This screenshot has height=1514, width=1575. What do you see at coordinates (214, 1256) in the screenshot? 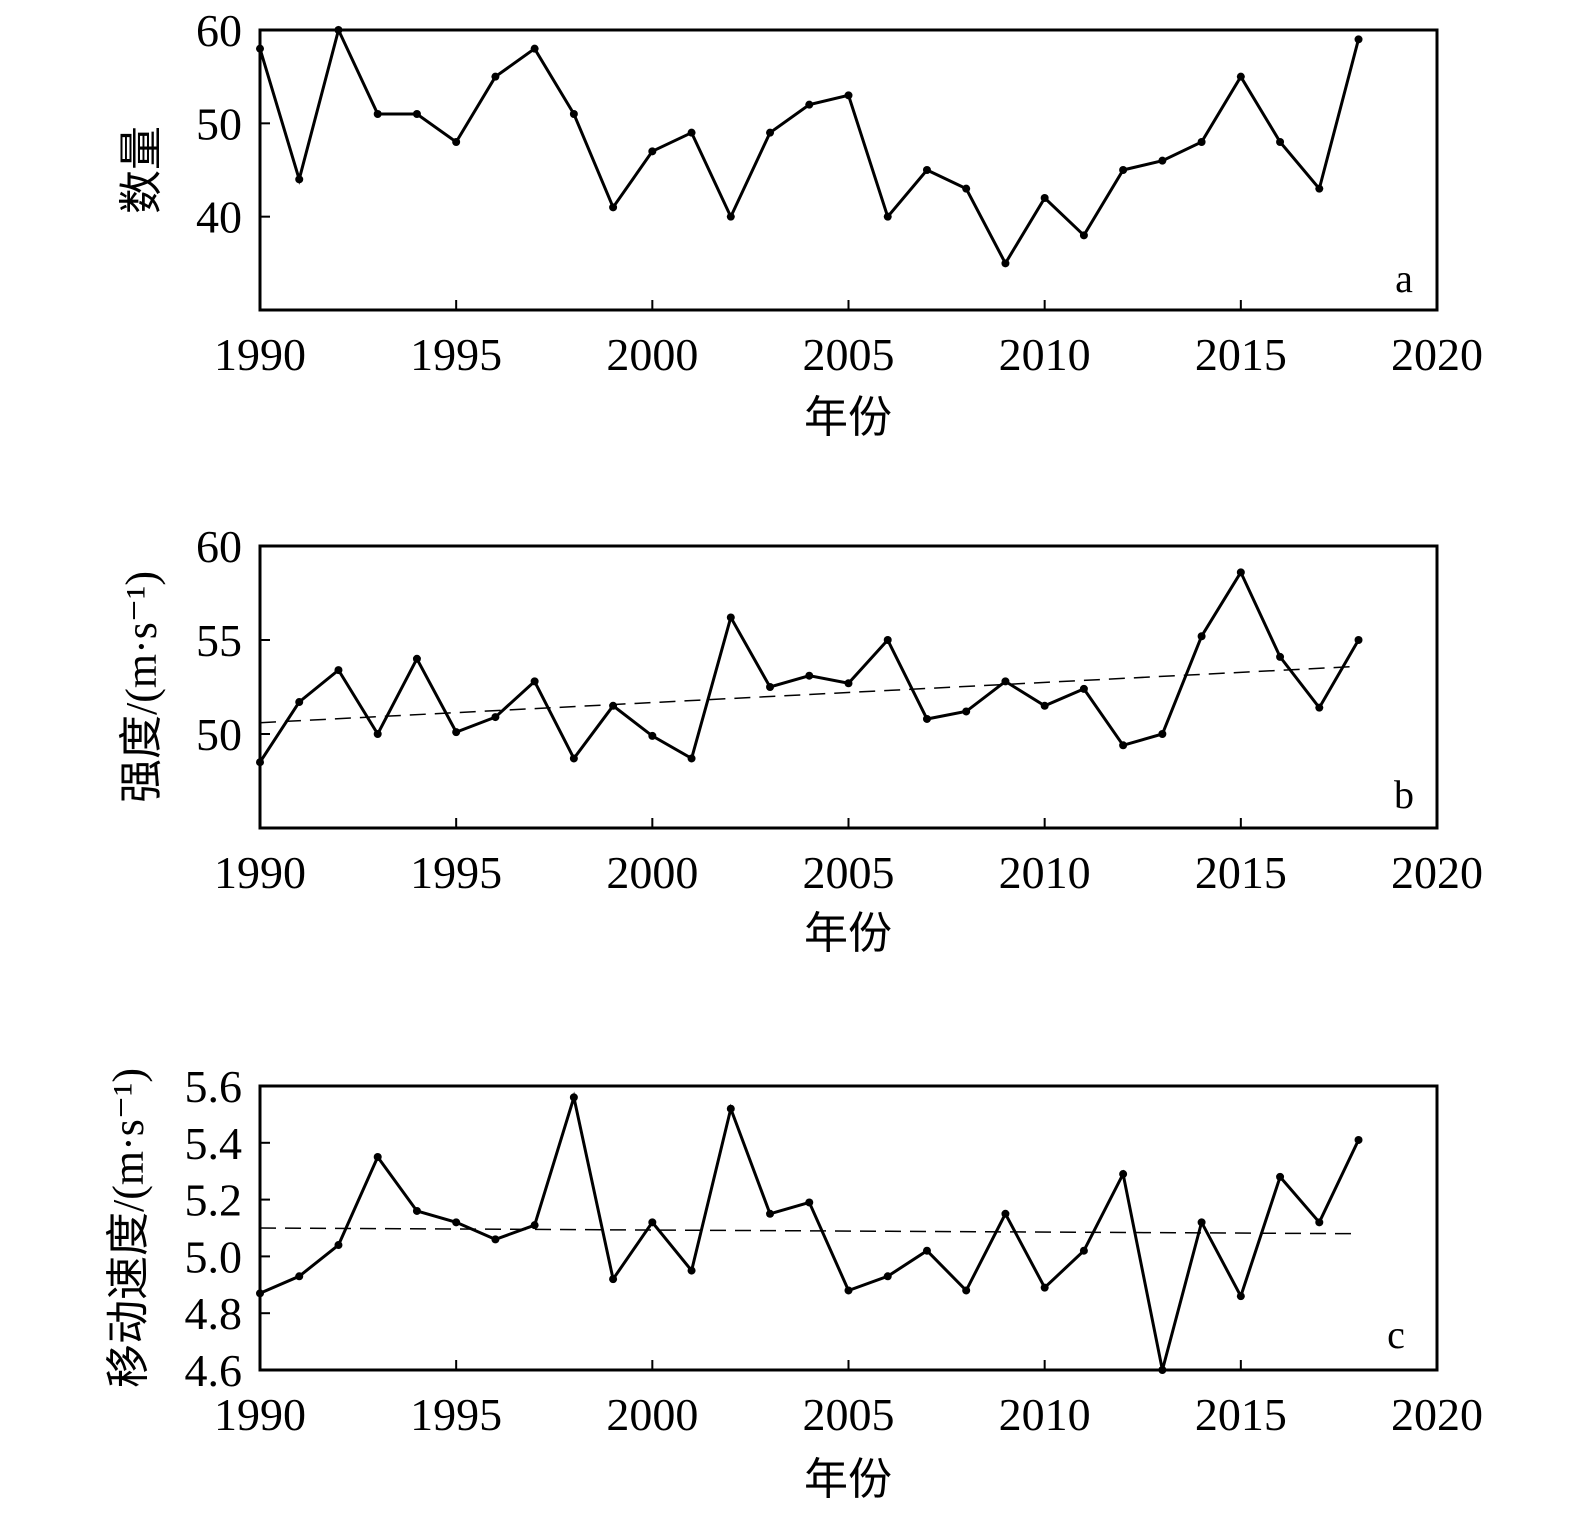
I see `y-tick-label: 5.0` at bounding box center [214, 1256].